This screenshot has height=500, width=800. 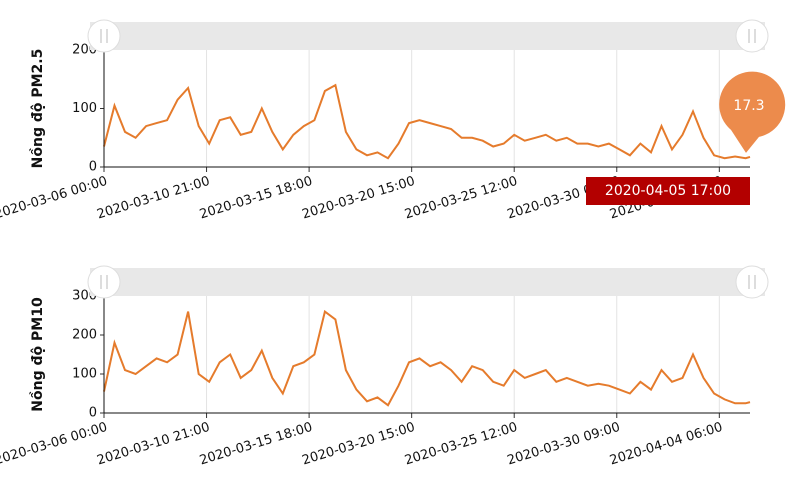 I want to click on y-axis-label: Nồng độ PM10, so click(x=37, y=354).